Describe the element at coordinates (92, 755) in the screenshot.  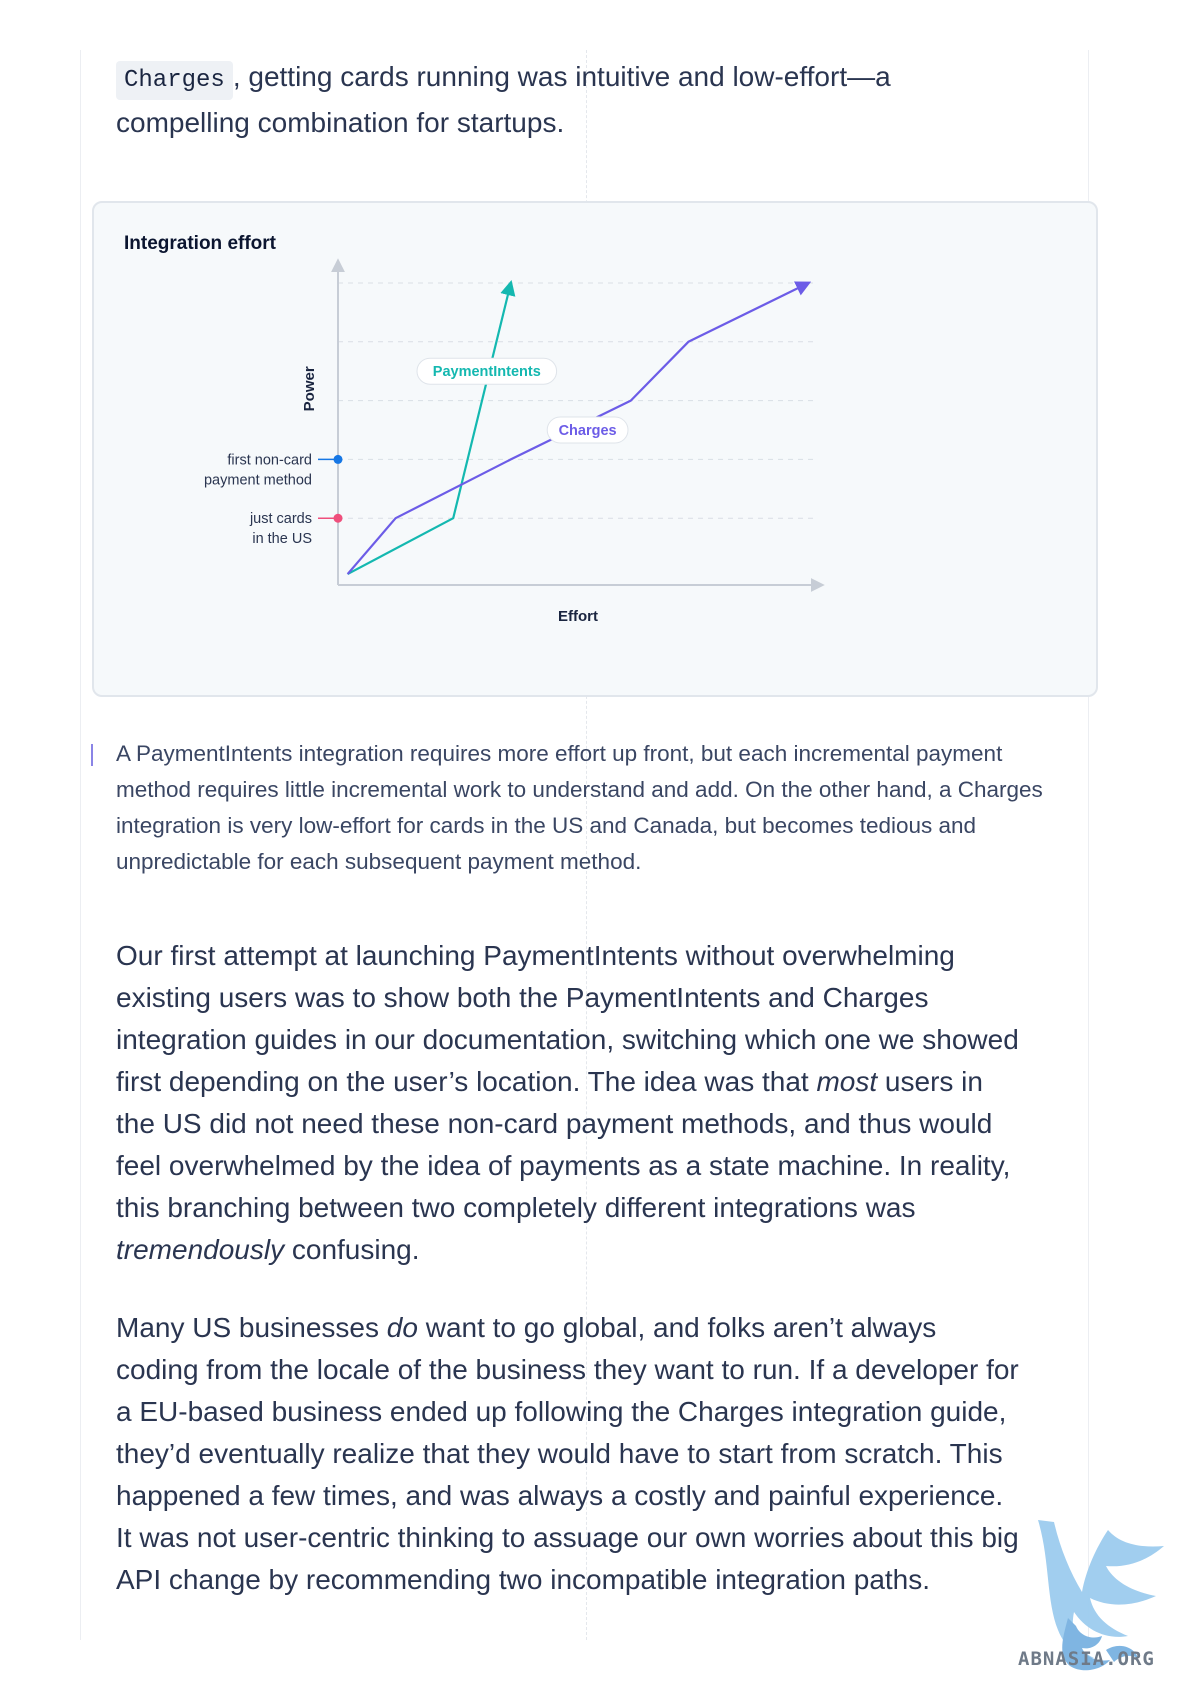
I see `caption-accent-bar` at that location.